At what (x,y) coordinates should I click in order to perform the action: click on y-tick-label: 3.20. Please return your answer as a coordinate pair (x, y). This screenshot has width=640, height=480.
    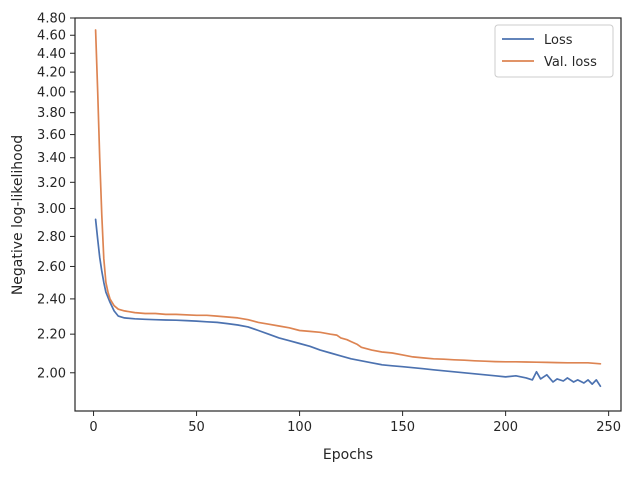
    Looking at the image, I should click on (51, 183).